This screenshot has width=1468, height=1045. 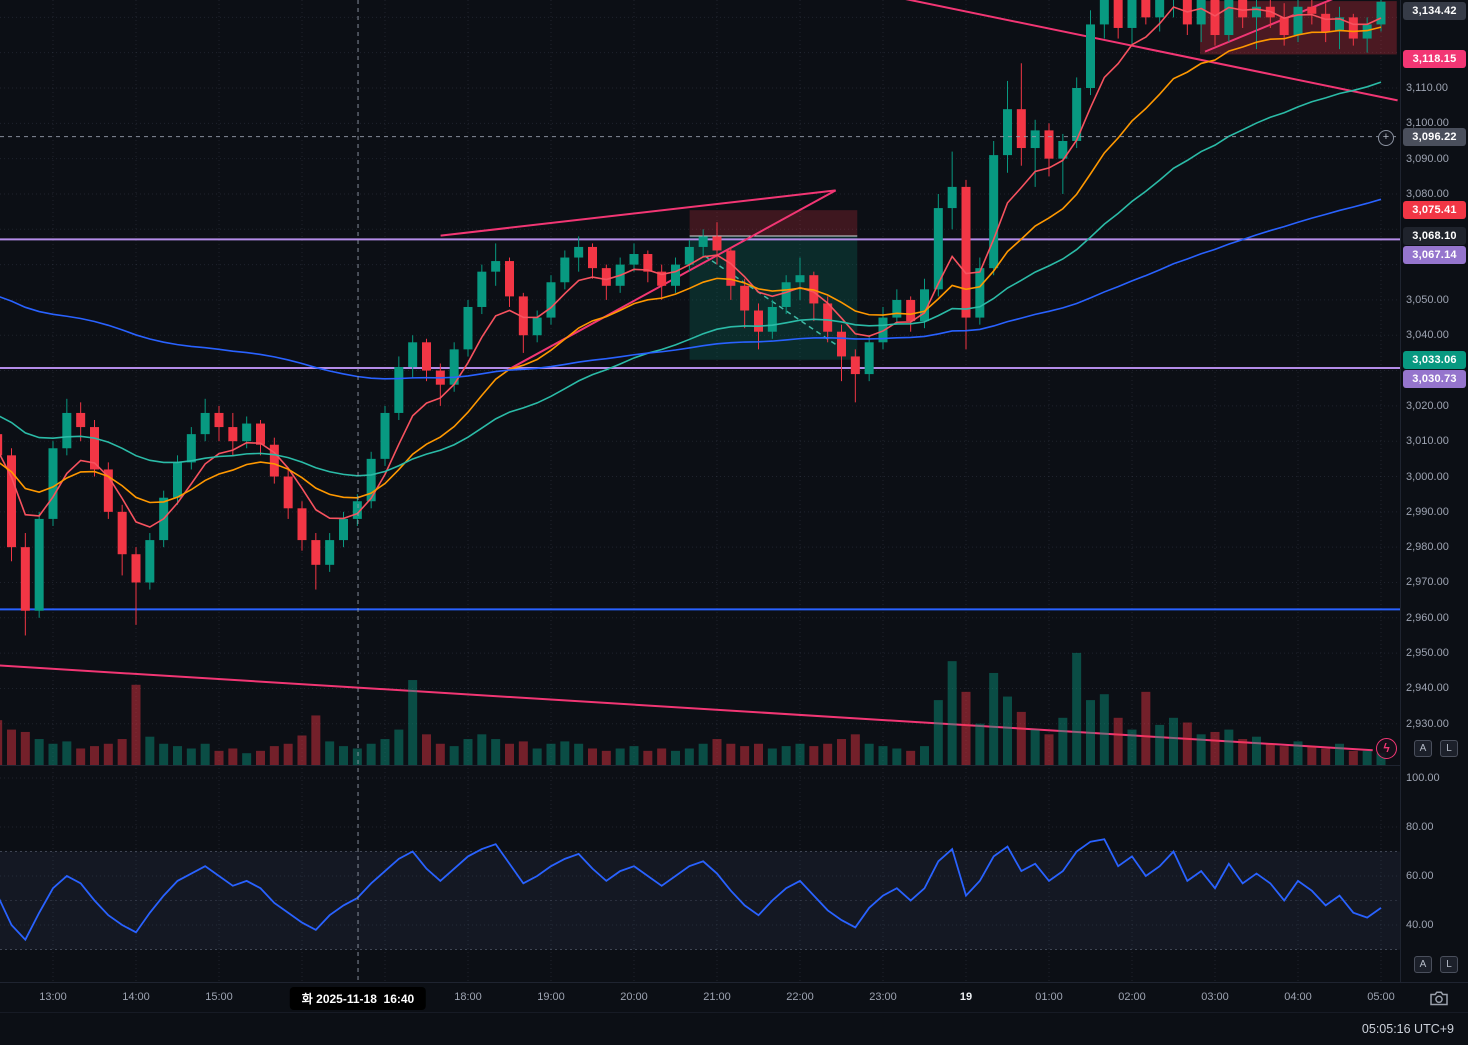 I want to click on clock-label: 05:05:16 UTC+9, so click(x=1407, y=1029).